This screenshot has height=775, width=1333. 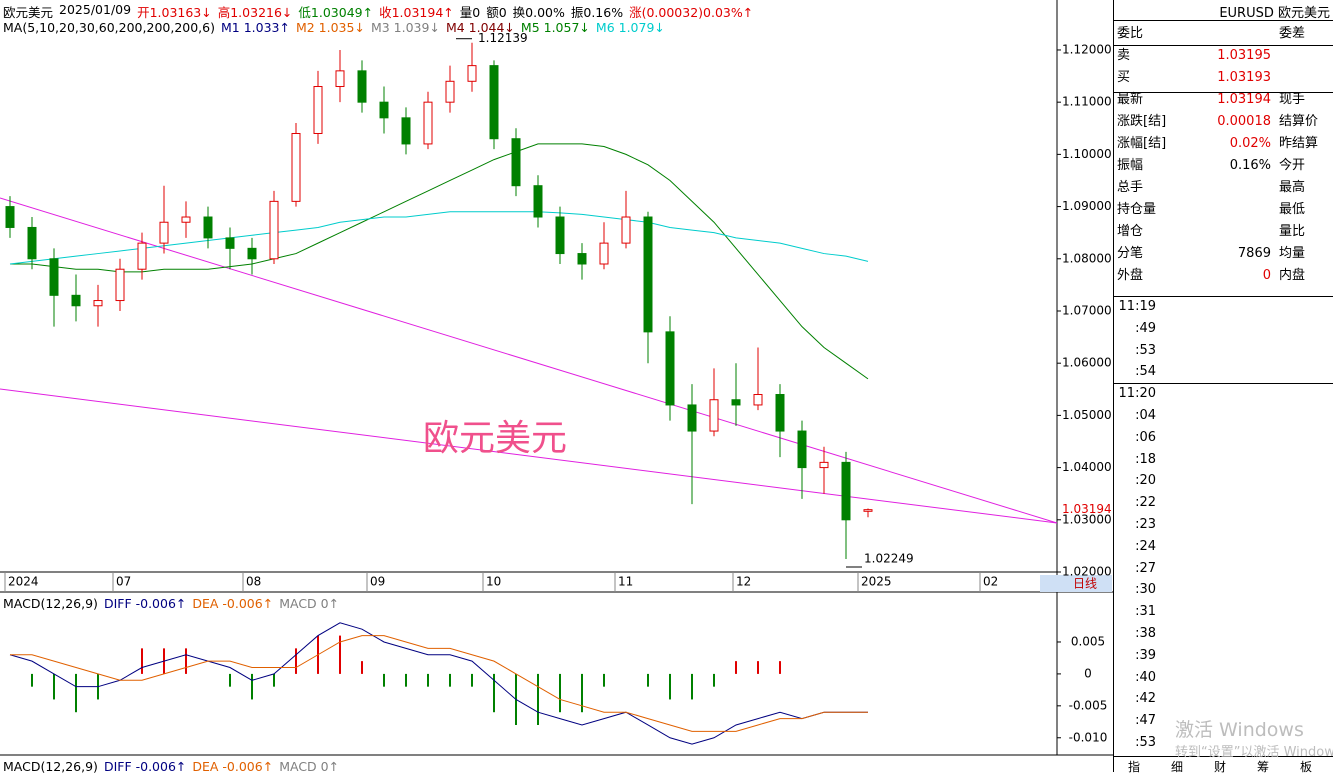 What do you see at coordinates (1087, 49) in the screenshot?
I see `y-tick-label: 1.12000` at bounding box center [1087, 49].